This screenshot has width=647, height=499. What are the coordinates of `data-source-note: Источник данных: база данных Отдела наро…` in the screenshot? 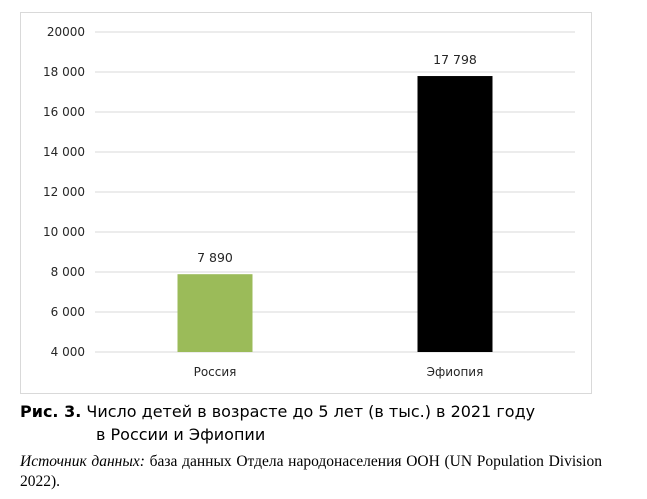 It's located at (311, 472).